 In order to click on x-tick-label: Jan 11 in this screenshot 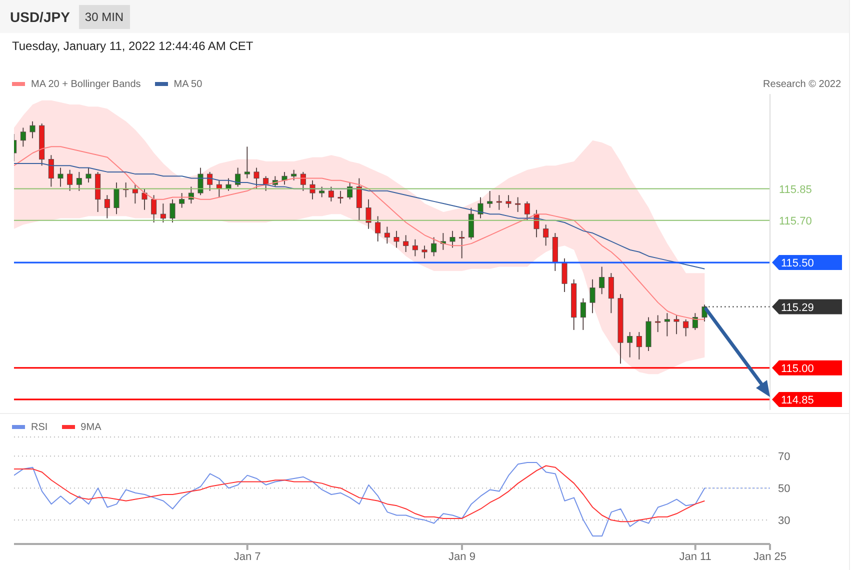, I will do `click(695, 556)`.